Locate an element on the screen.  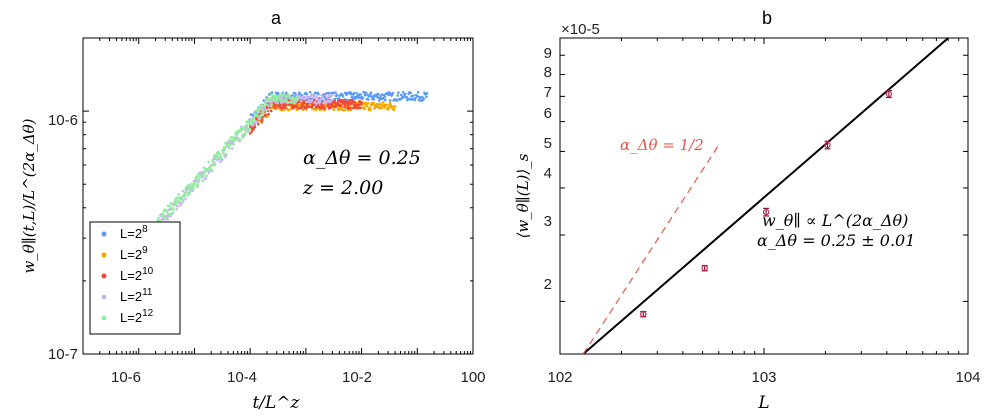
panel-b-ref-line-label: α_Δθ = 1/2 is located at coordinates (662, 145).